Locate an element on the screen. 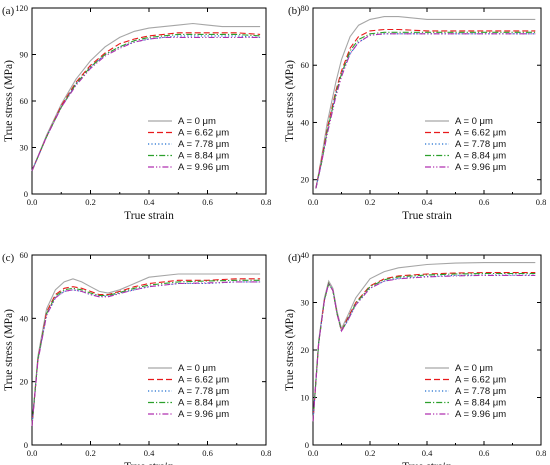 This screenshot has height=465, width=550. panel-label: (b) is located at coordinates (294, 11).